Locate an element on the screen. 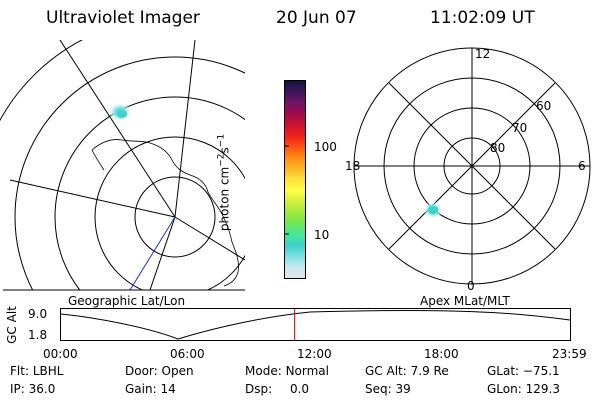 Image resolution: width=600 pixels, height=400 pixels. altitude-curve is located at coordinates (315, 325).